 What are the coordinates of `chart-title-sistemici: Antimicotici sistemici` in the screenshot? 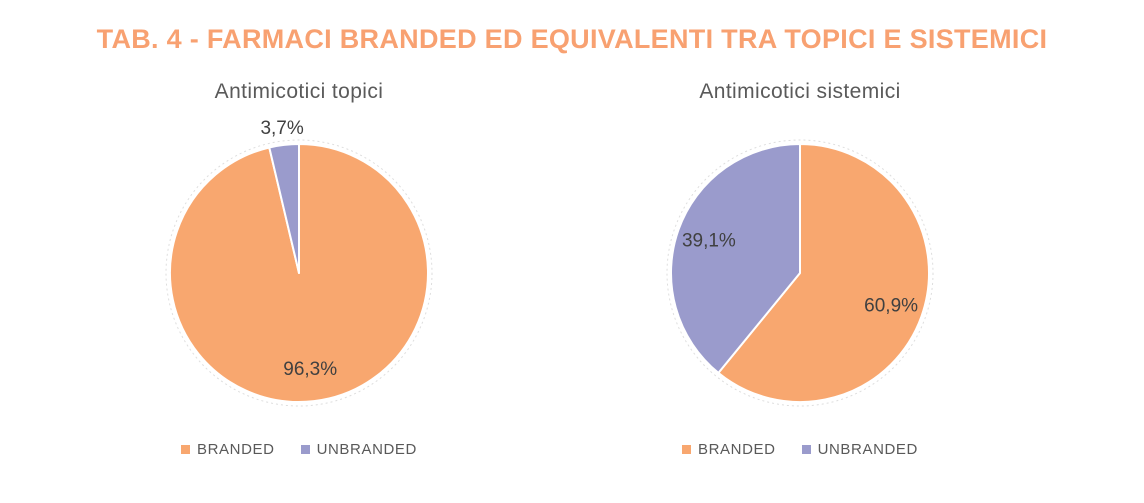 It's located at (800, 91).